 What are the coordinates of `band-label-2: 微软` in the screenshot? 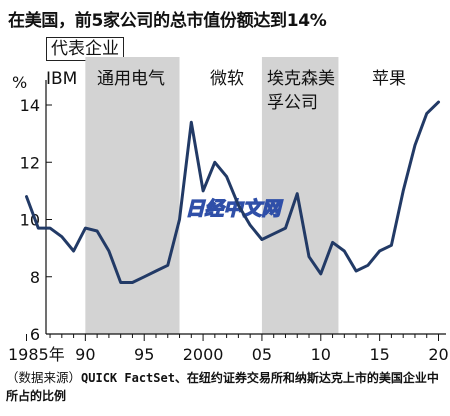 It's located at (227, 79).